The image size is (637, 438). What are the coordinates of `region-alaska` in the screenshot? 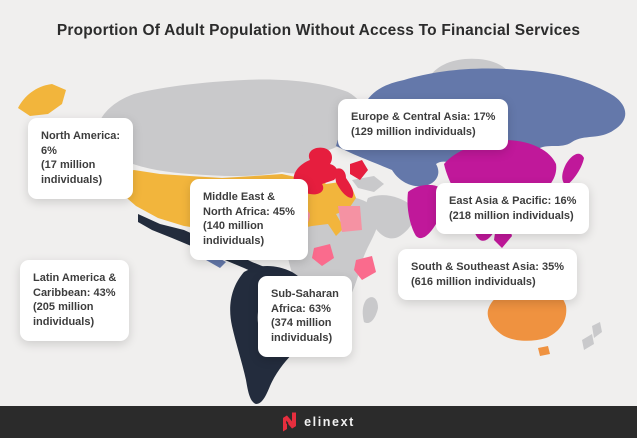 It's located at (42, 100).